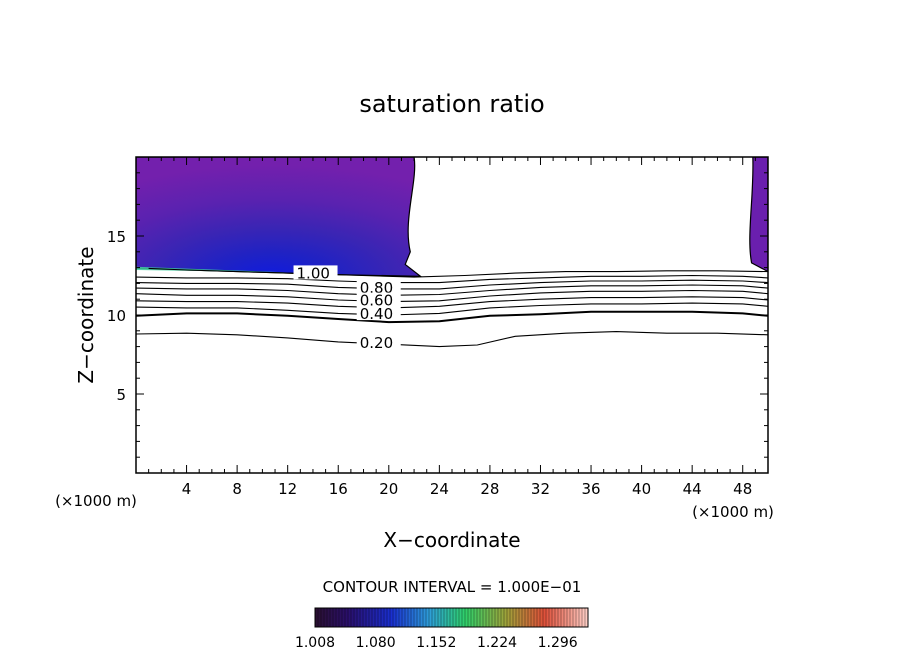 The height and width of the screenshot is (654, 904). I want to click on contour-interval-label: CONTOUR INTERVAL = 1.000E−01, so click(452, 587).